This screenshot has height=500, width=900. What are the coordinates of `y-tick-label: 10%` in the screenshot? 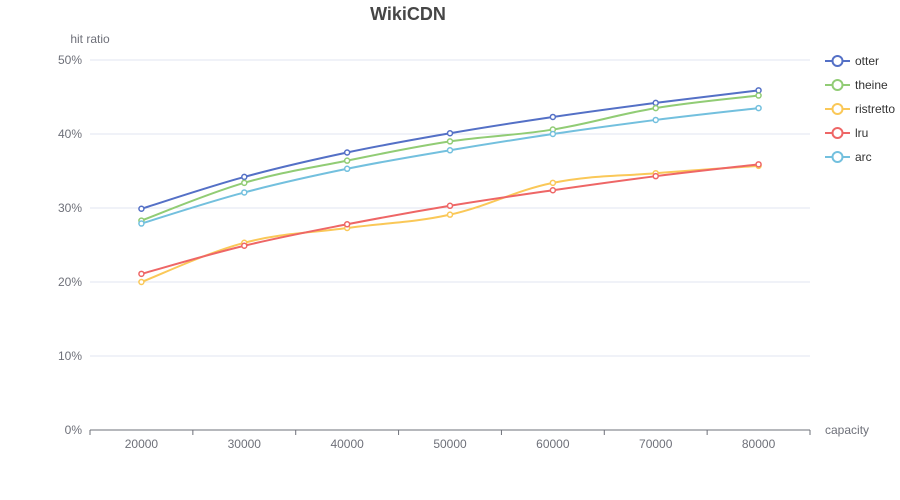 It's located at (70, 356).